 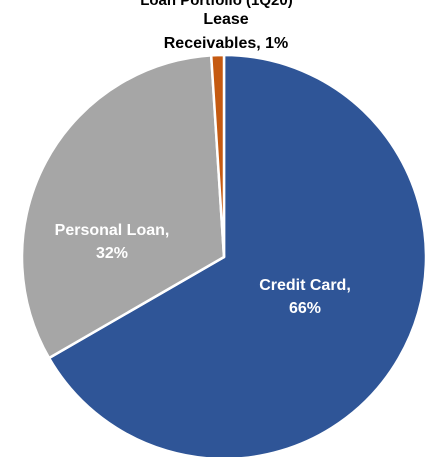 I want to click on slice-value-label-personal-loan: 32%, so click(x=112, y=253).